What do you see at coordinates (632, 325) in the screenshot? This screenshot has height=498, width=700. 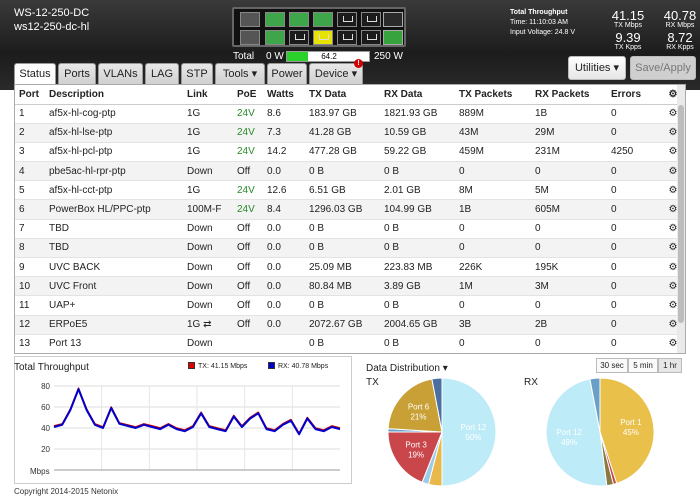 I see `cell-errors: 0` at bounding box center [632, 325].